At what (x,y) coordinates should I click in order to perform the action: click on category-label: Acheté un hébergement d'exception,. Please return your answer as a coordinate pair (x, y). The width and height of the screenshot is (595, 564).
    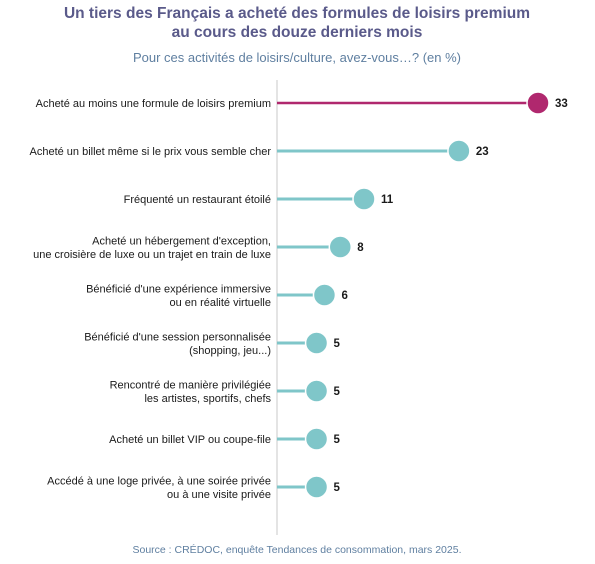
    Looking at the image, I should click on (181, 241).